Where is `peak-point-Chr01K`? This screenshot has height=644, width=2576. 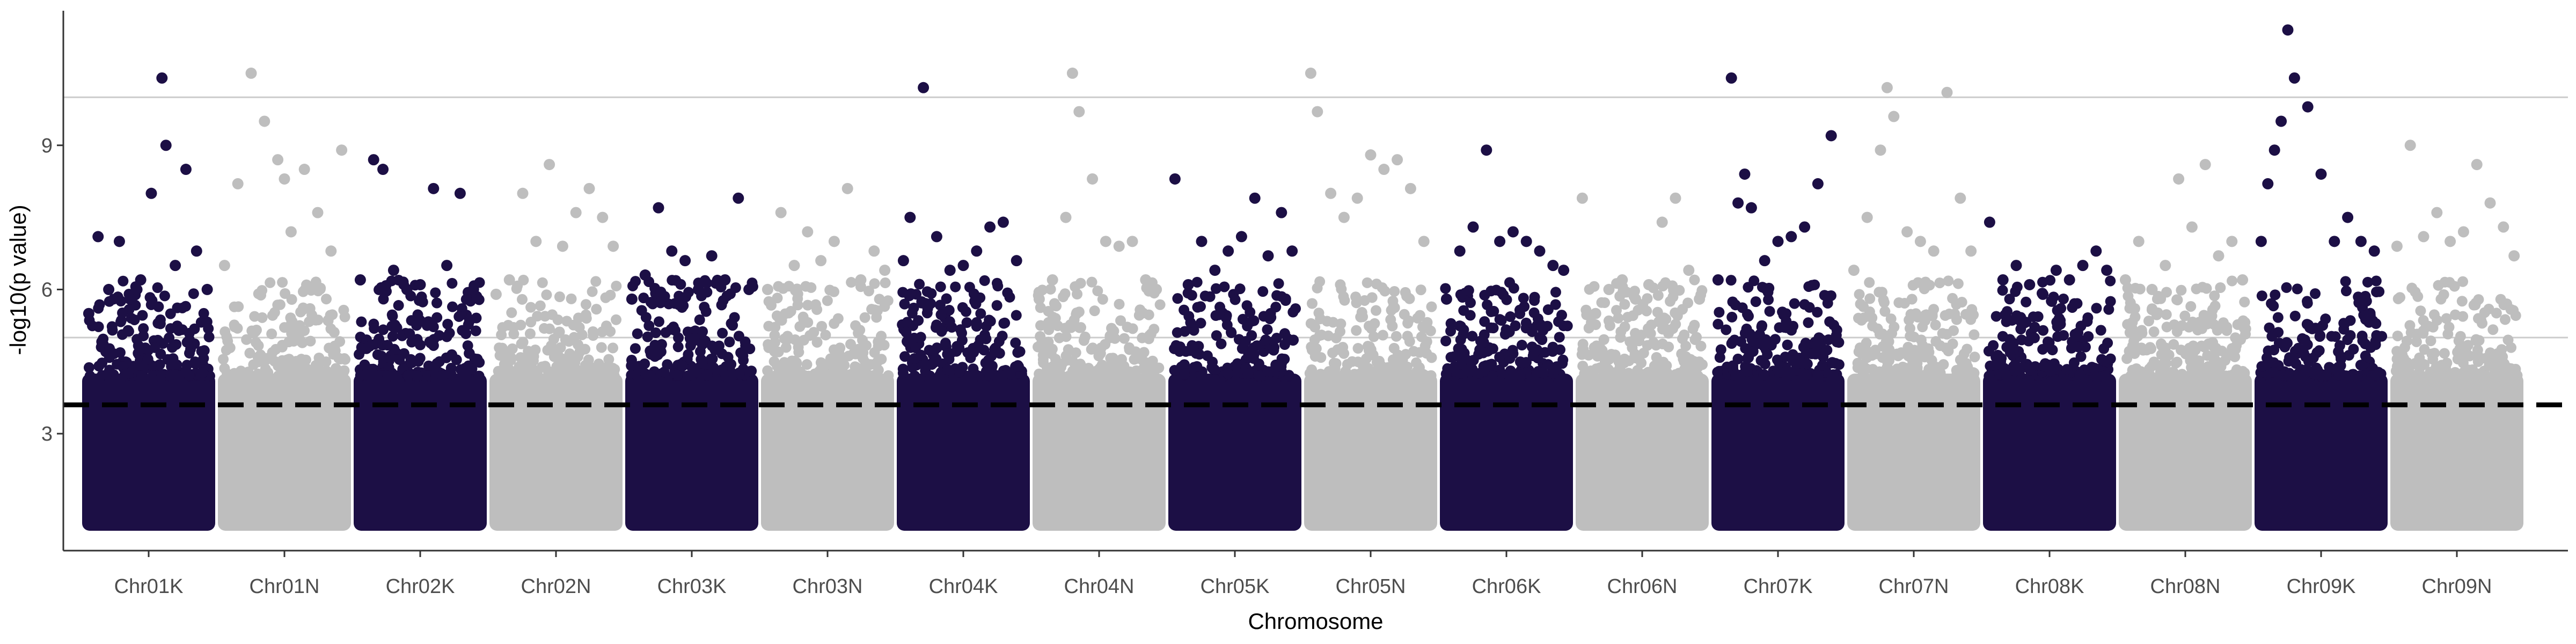
peak-point-Chr01K is located at coordinates (196, 251).